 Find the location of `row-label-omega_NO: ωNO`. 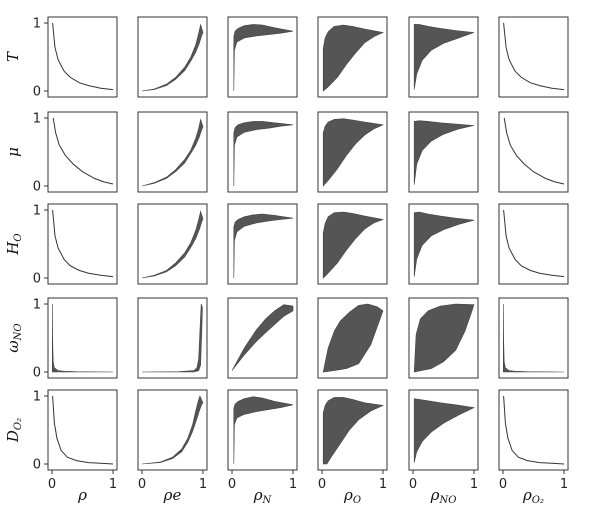

row-label-omega_NO: ωNO is located at coordinates (14, 337).